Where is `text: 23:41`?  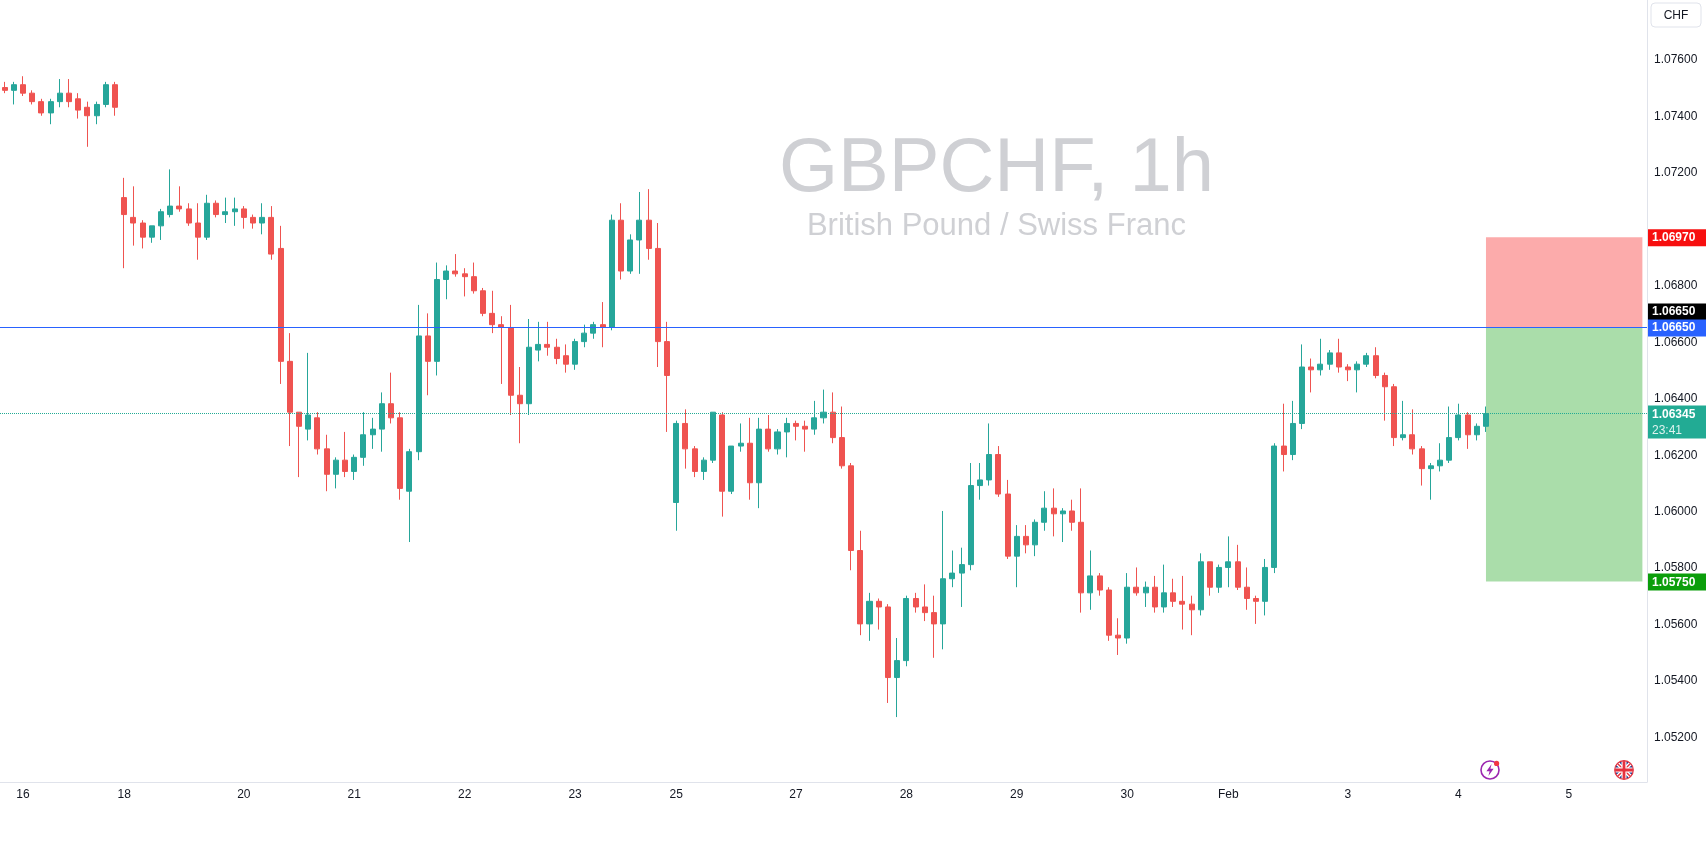
text: 23:41 is located at coordinates (1667, 429).